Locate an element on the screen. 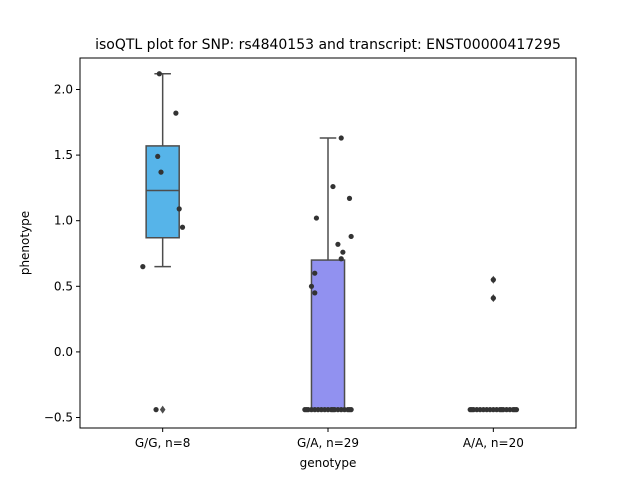 Image resolution: width=640 pixels, height=480 pixels. y-tick-label: 1.5 is located at coordinates (63, 155).